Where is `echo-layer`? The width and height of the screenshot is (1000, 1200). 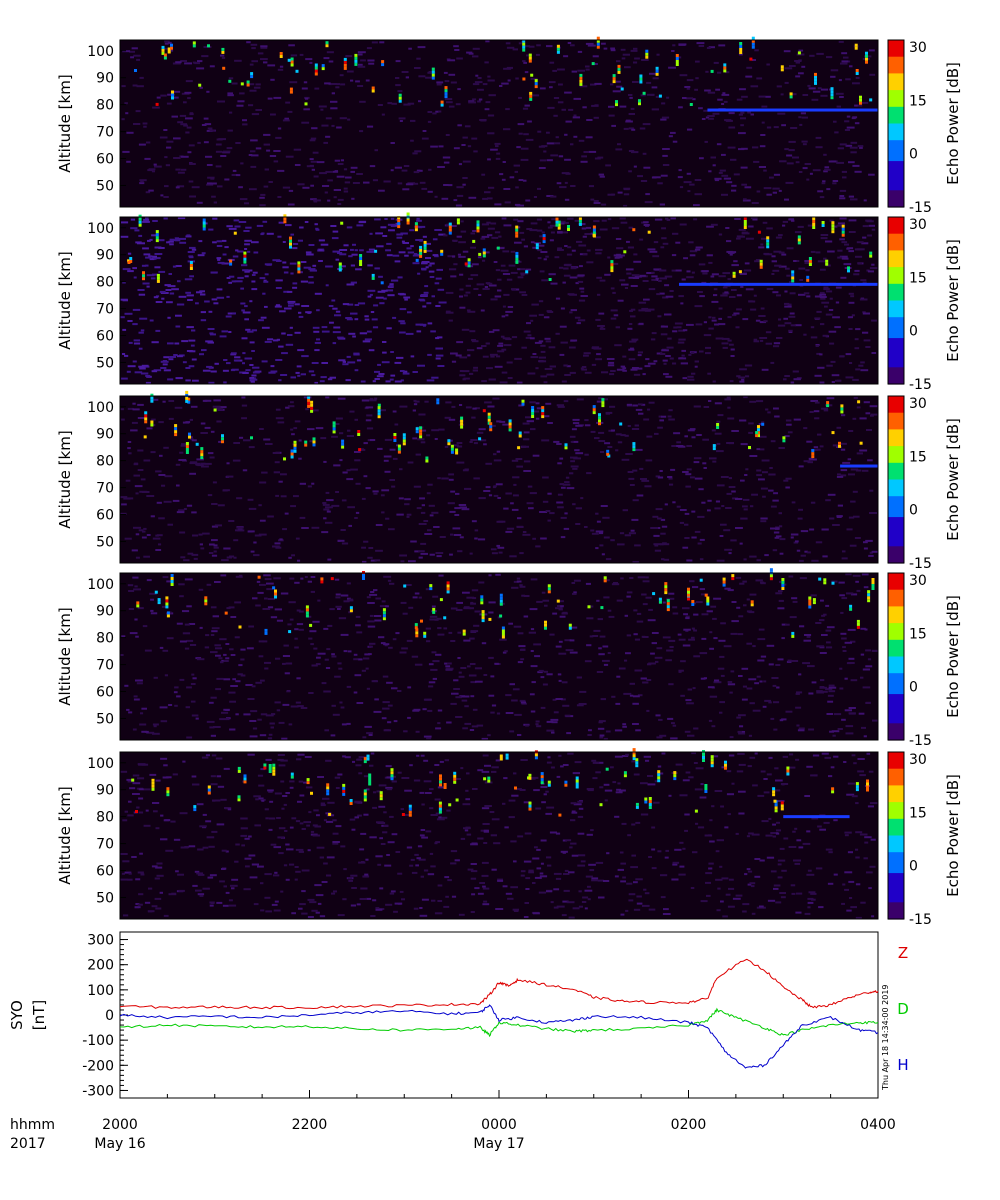
echo-layer is located at coordinates (778, 284).